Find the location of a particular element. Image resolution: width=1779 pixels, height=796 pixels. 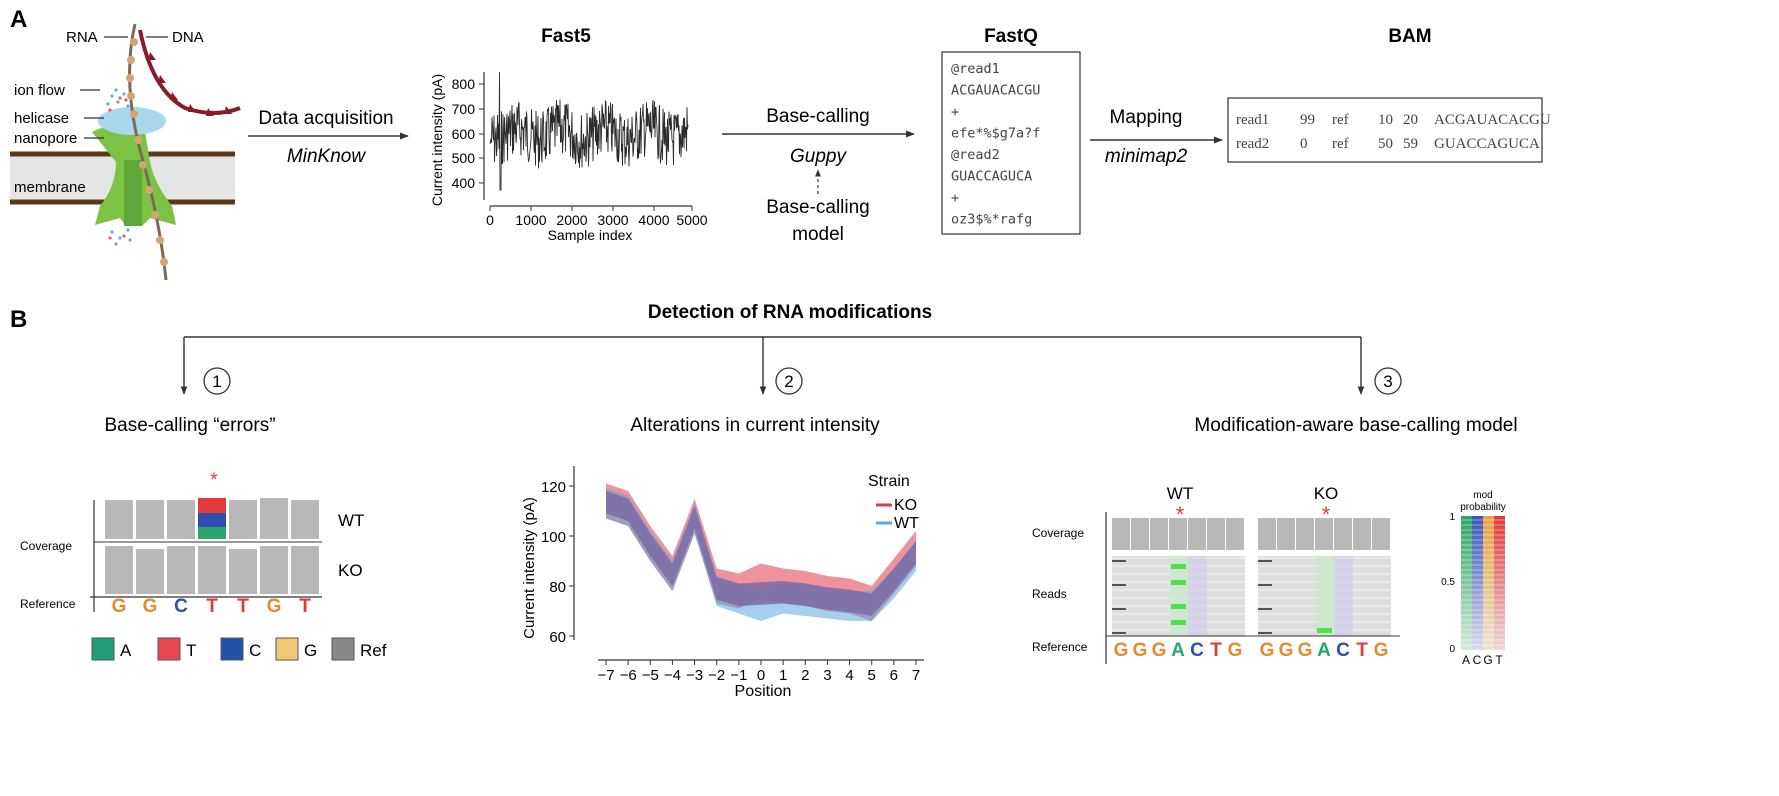

bam-cell: 50 is located at coordinates (1385, 144).